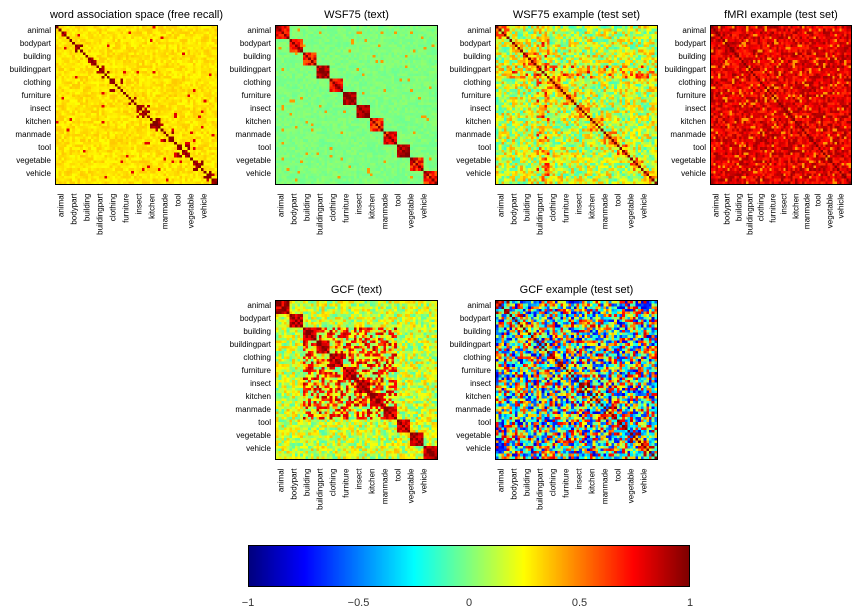 Image resolution: width=862 pixels, height=612 pixels. What do you see at coordinates (576, 290) in the screenshot?
I see `panel-title: GCF example (test set)` at bounding box center [576, 290].